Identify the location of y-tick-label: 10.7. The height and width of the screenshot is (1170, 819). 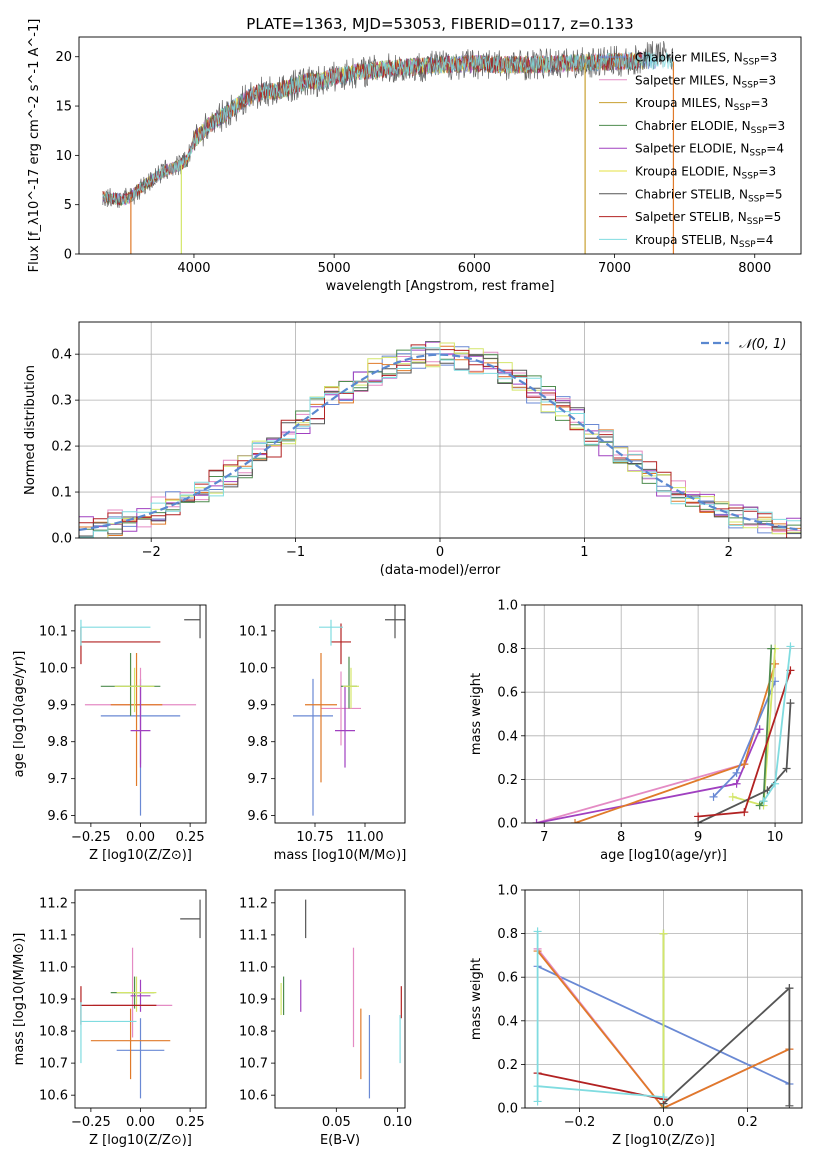
(253, 1064).